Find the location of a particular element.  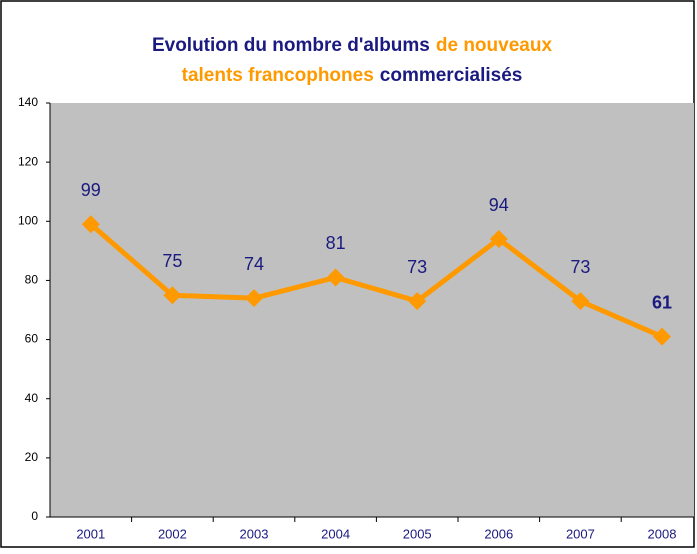

y-tick-label: 20 is located at coordinates (32, 457).